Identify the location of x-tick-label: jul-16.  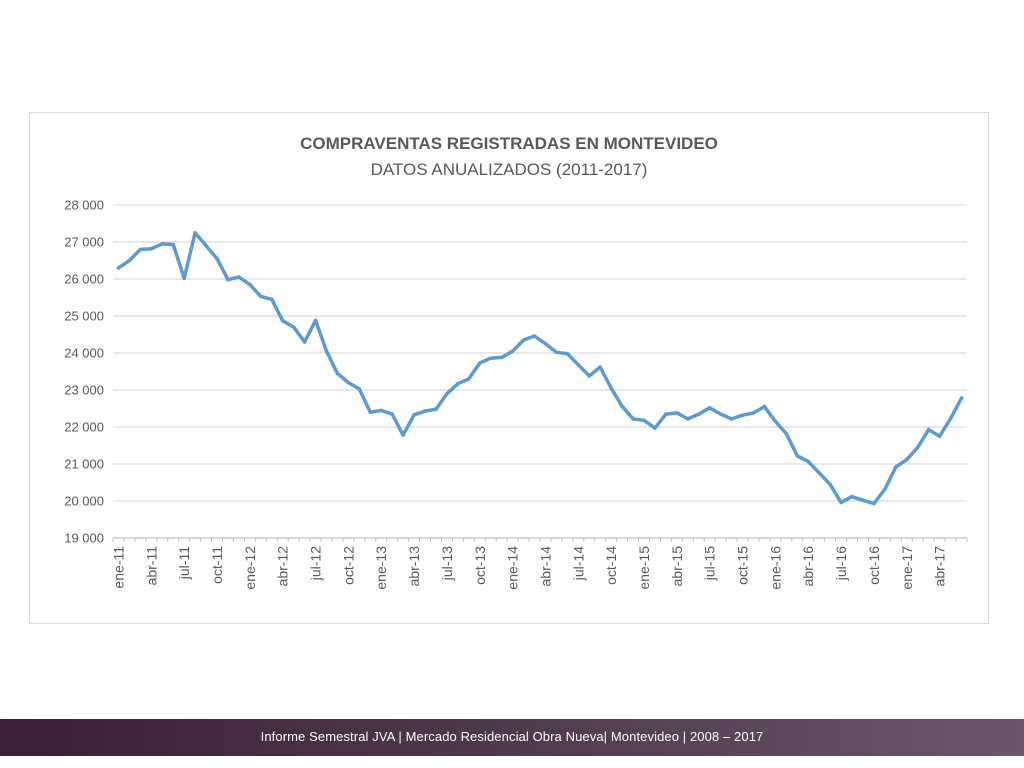
(841, 563).